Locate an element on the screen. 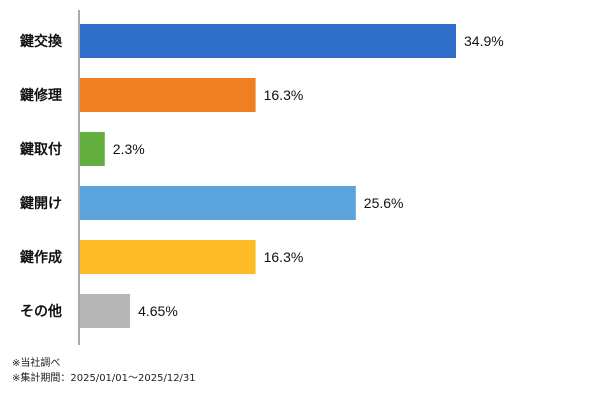  data-label: 2.3% is located at coordinates (129, 149).